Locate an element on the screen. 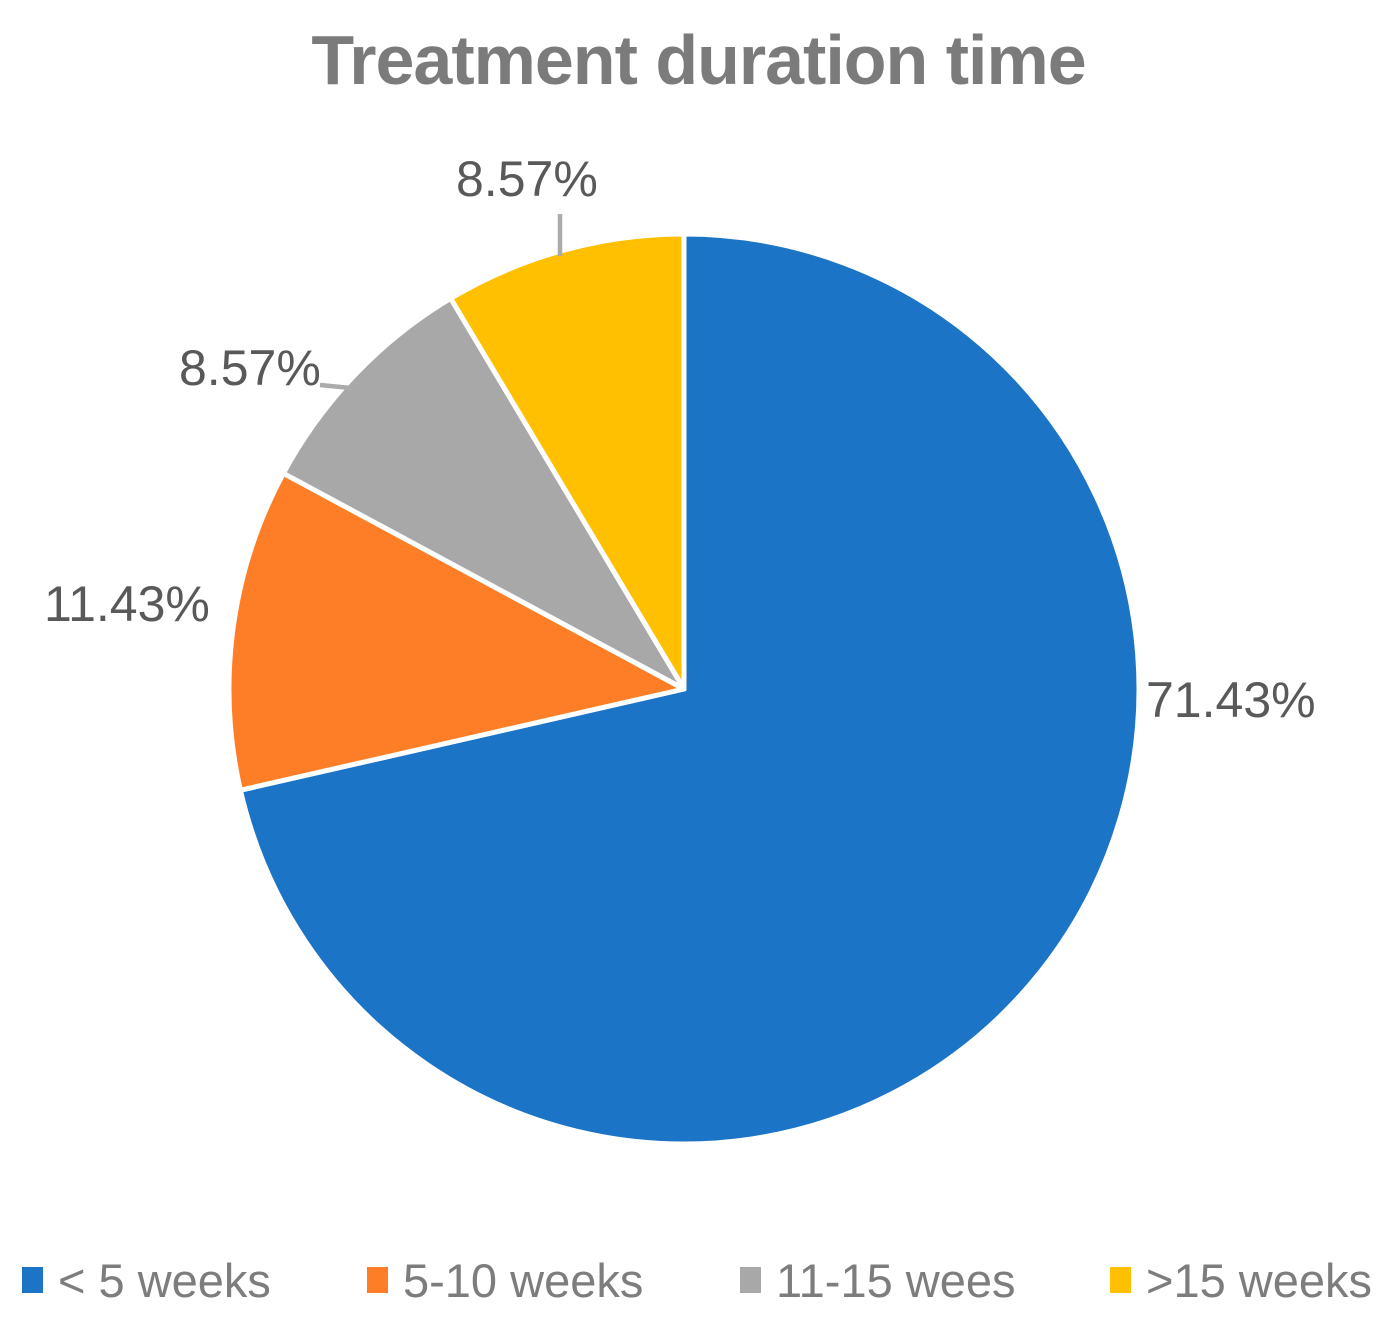  legend-label: 5-10 weeks is located at coordinates (523, 1280).